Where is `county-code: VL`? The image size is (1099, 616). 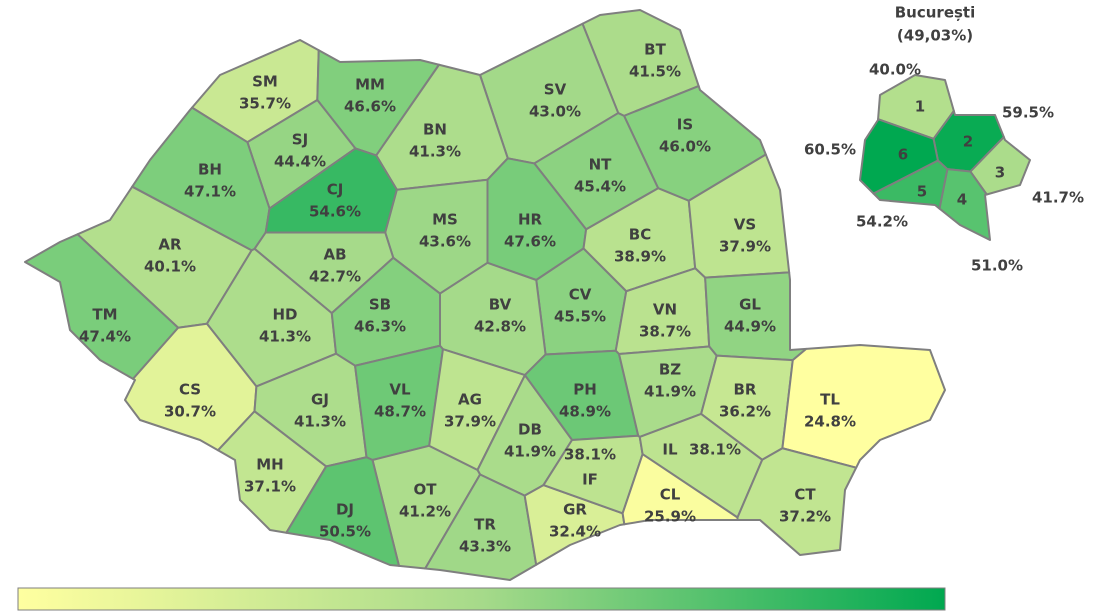
county-code: VL is located at coordinates (400, 390).